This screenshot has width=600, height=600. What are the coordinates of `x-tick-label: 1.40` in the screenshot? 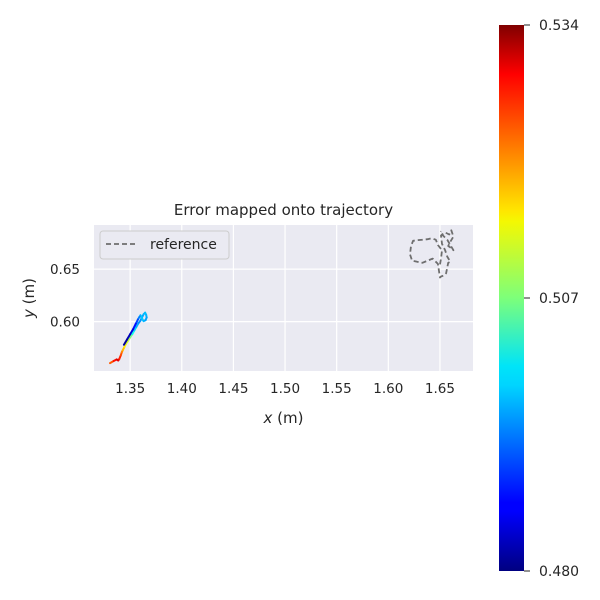 It's located at (182, 389).